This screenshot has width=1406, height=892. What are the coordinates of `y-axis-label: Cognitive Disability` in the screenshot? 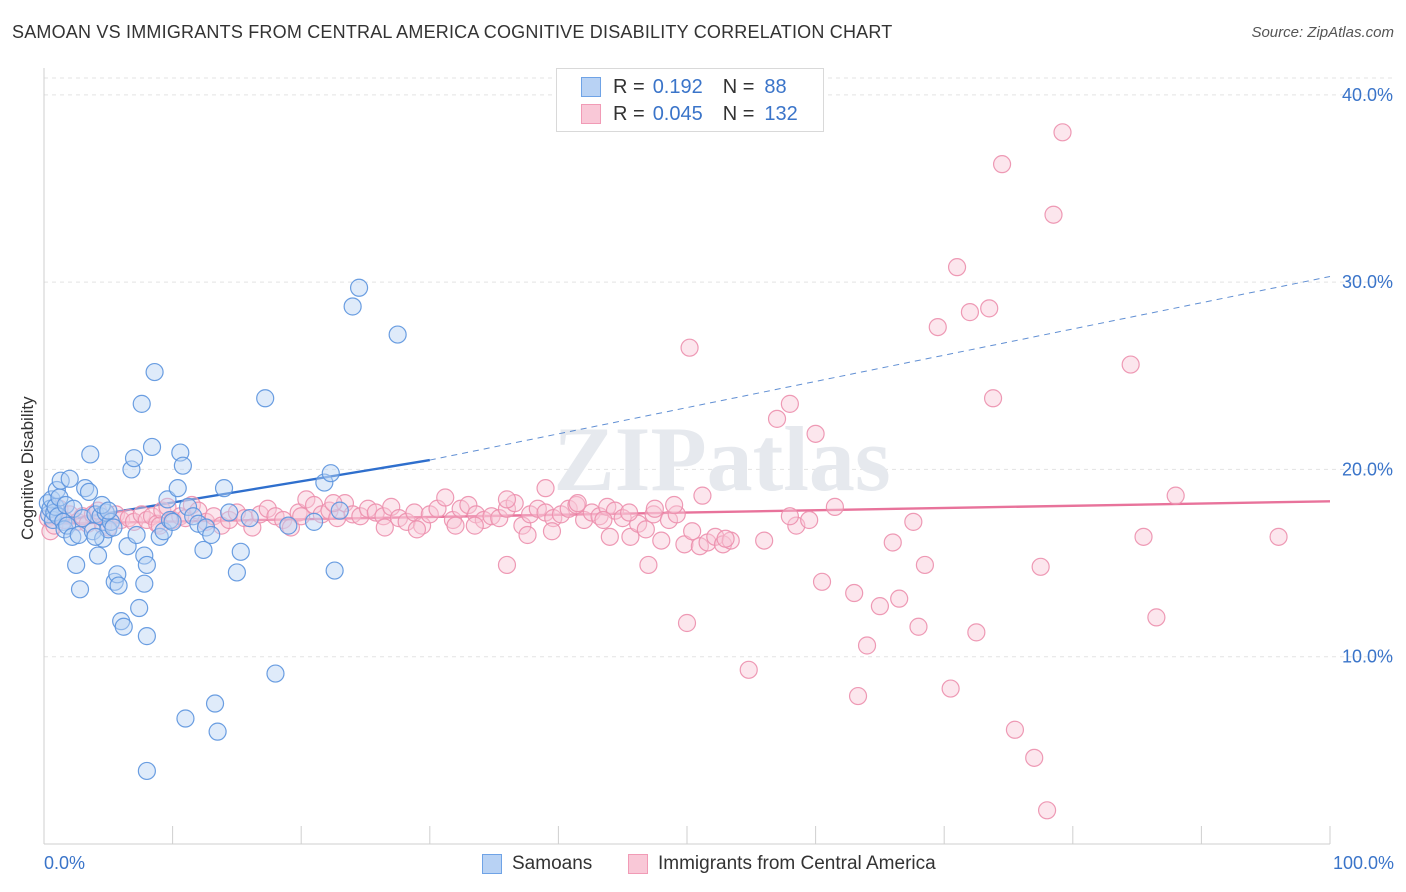 It's located at (27, 468).